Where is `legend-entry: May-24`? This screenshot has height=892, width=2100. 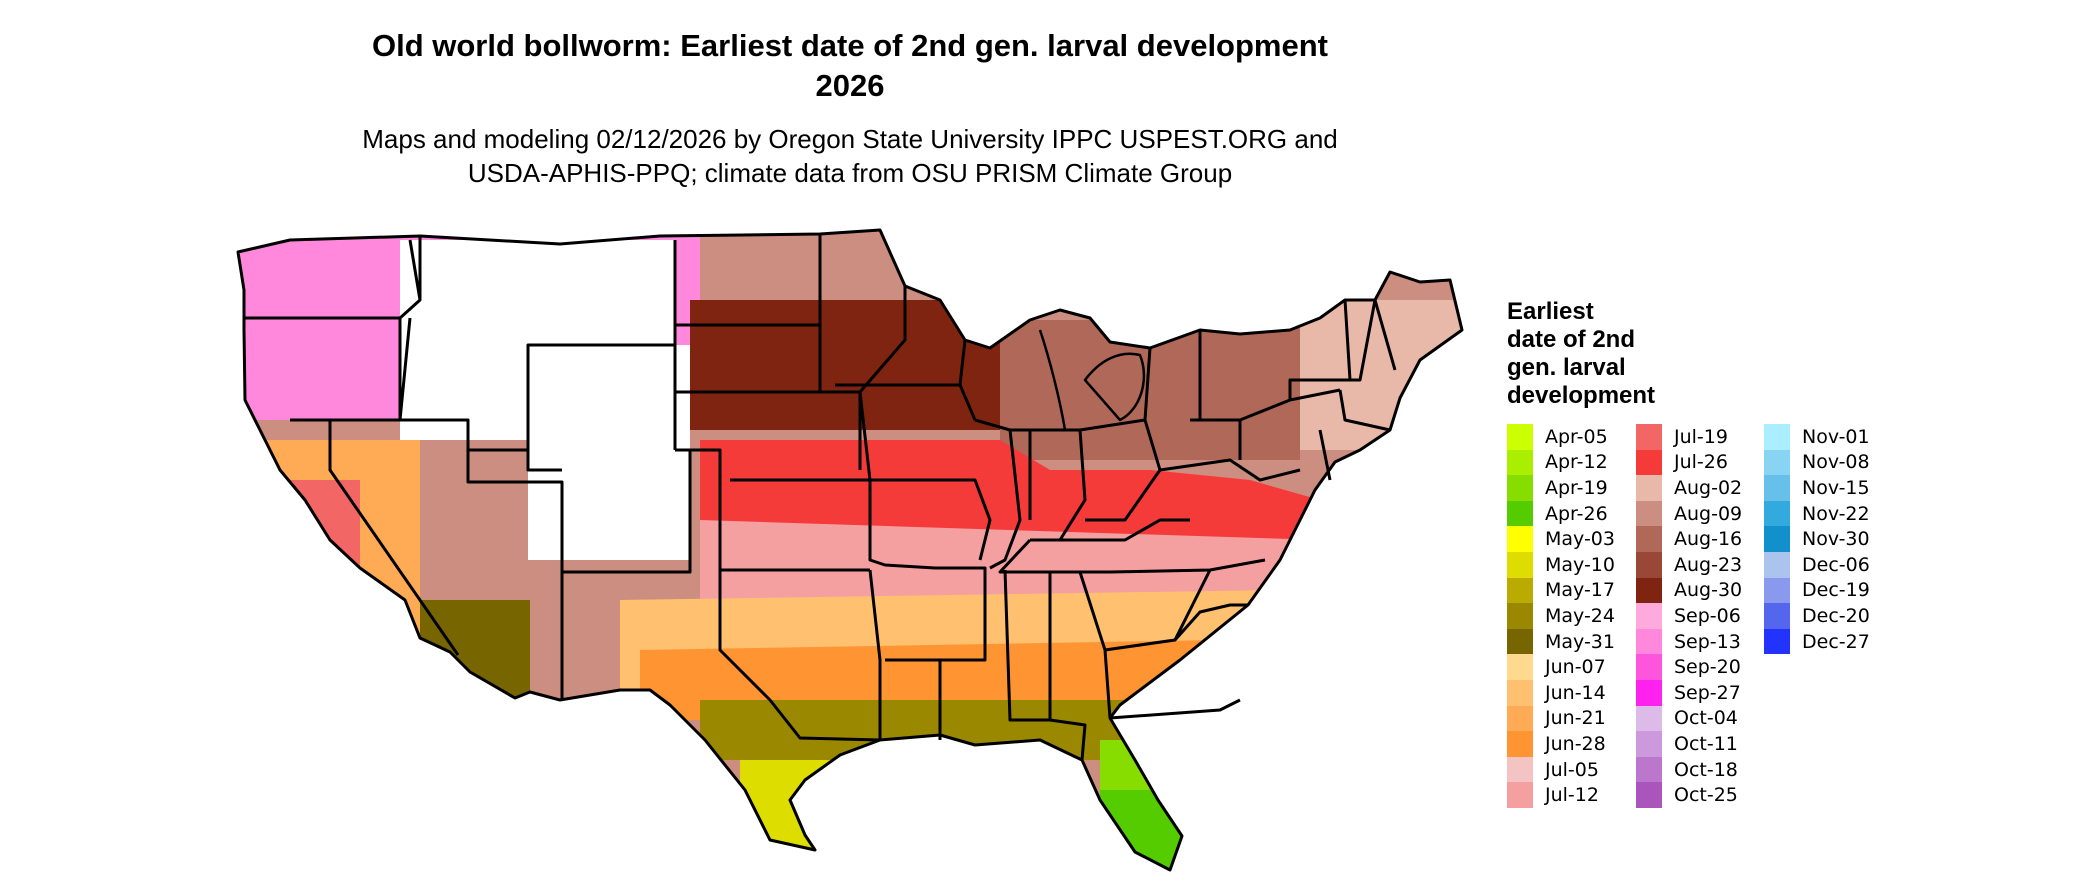 legend-entry: May-24 is located at coordinates (1561, 616).